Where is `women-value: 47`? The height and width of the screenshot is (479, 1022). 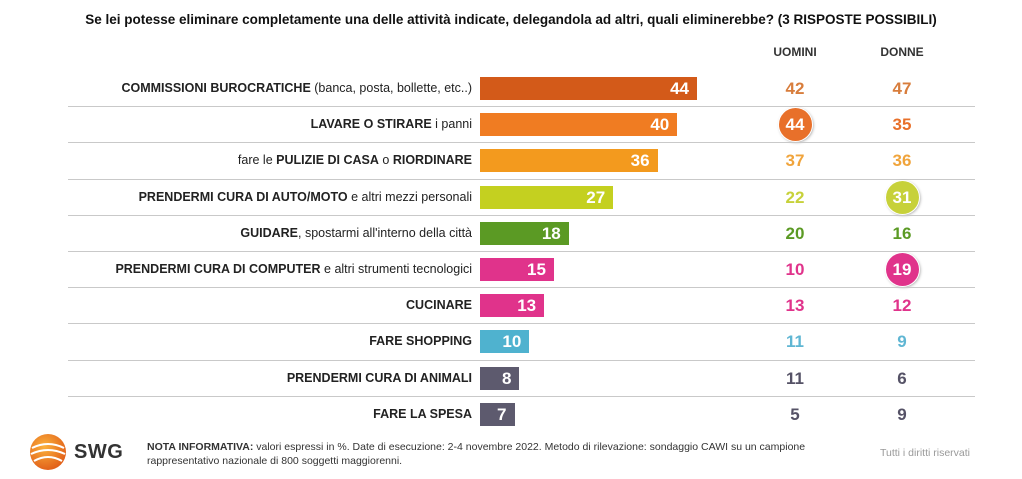
women-value: 47 is located at coordinates (902, 88).